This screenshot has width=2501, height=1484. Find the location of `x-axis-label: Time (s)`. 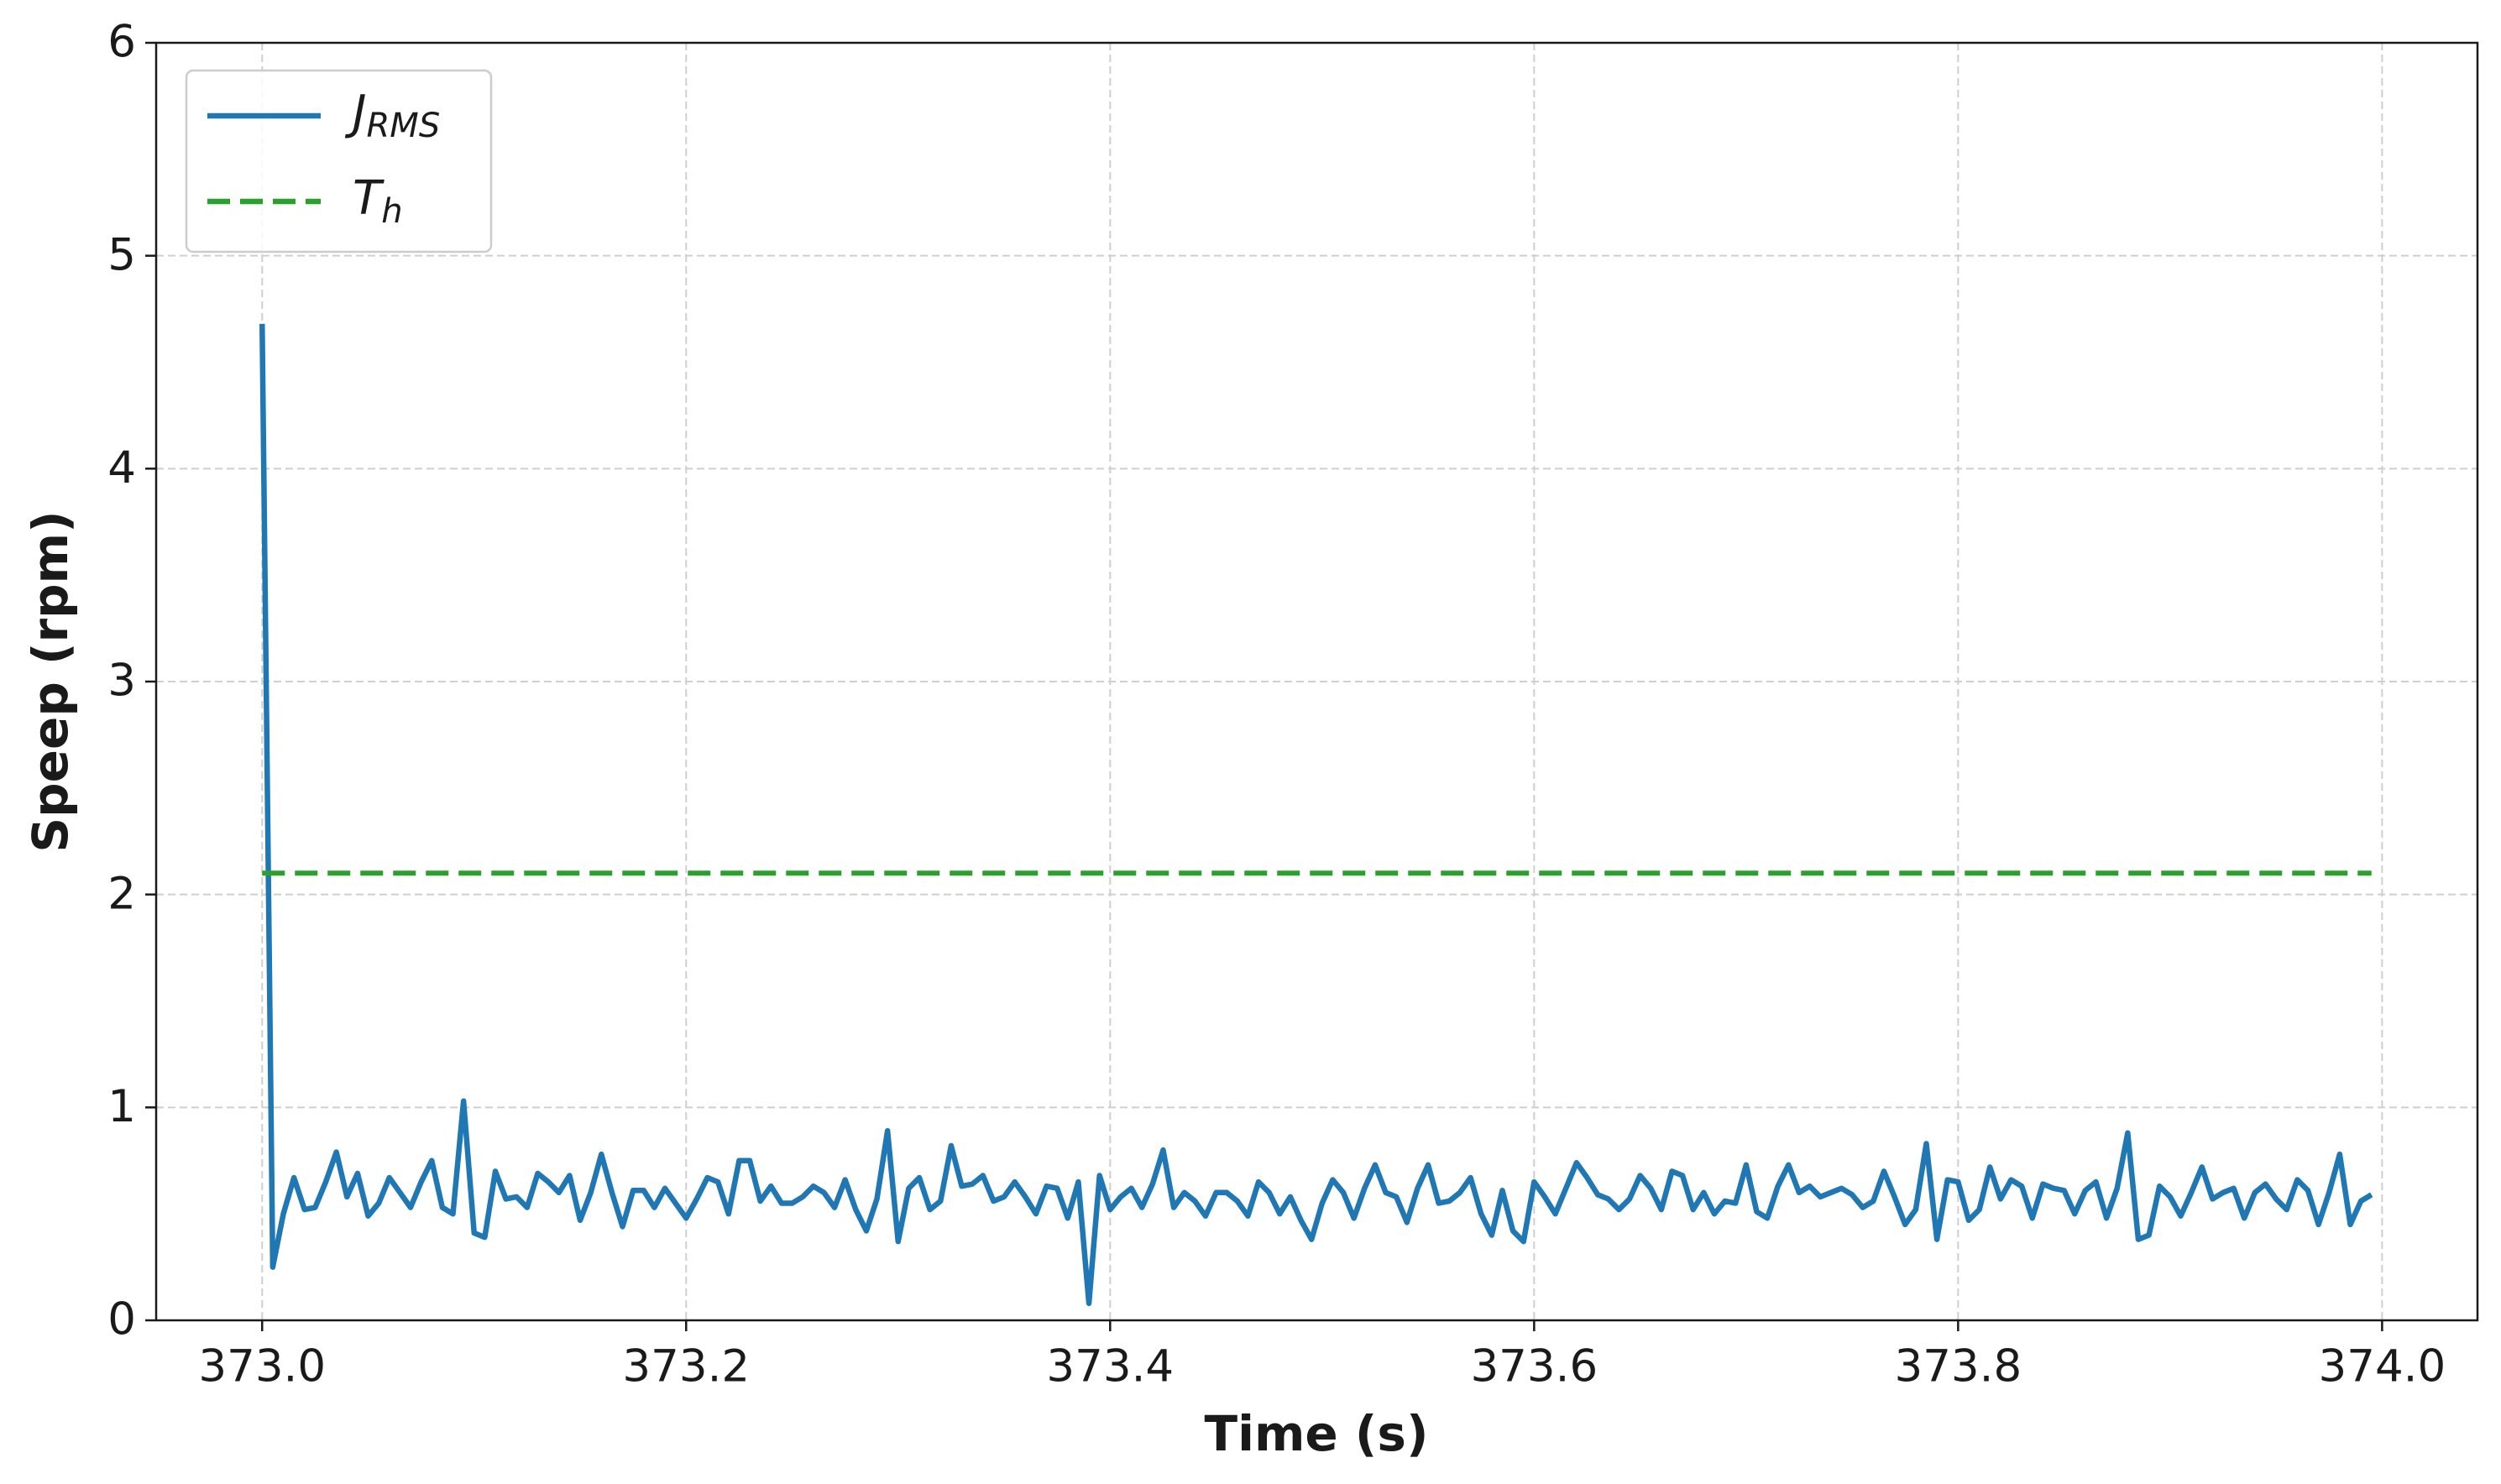

x-axis-label: Time (s) is located at coordinates (1317, 1433).